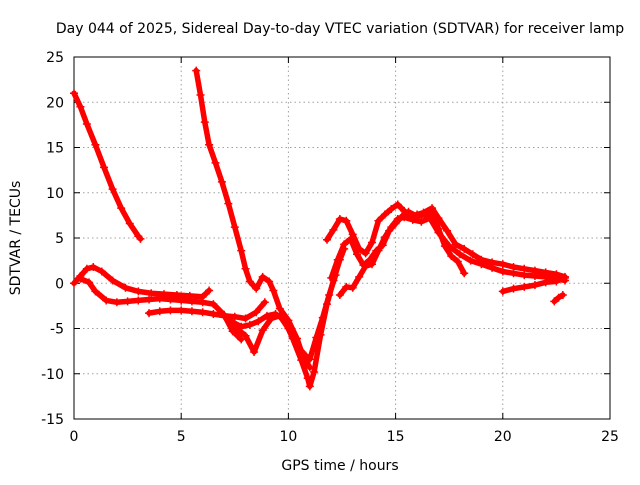 This screenshot has height=485, width=640. What do you see at coordinates (59, 284) in the screenshot?
I see `y-tick-label: 0` at bounding box center [59, 284].